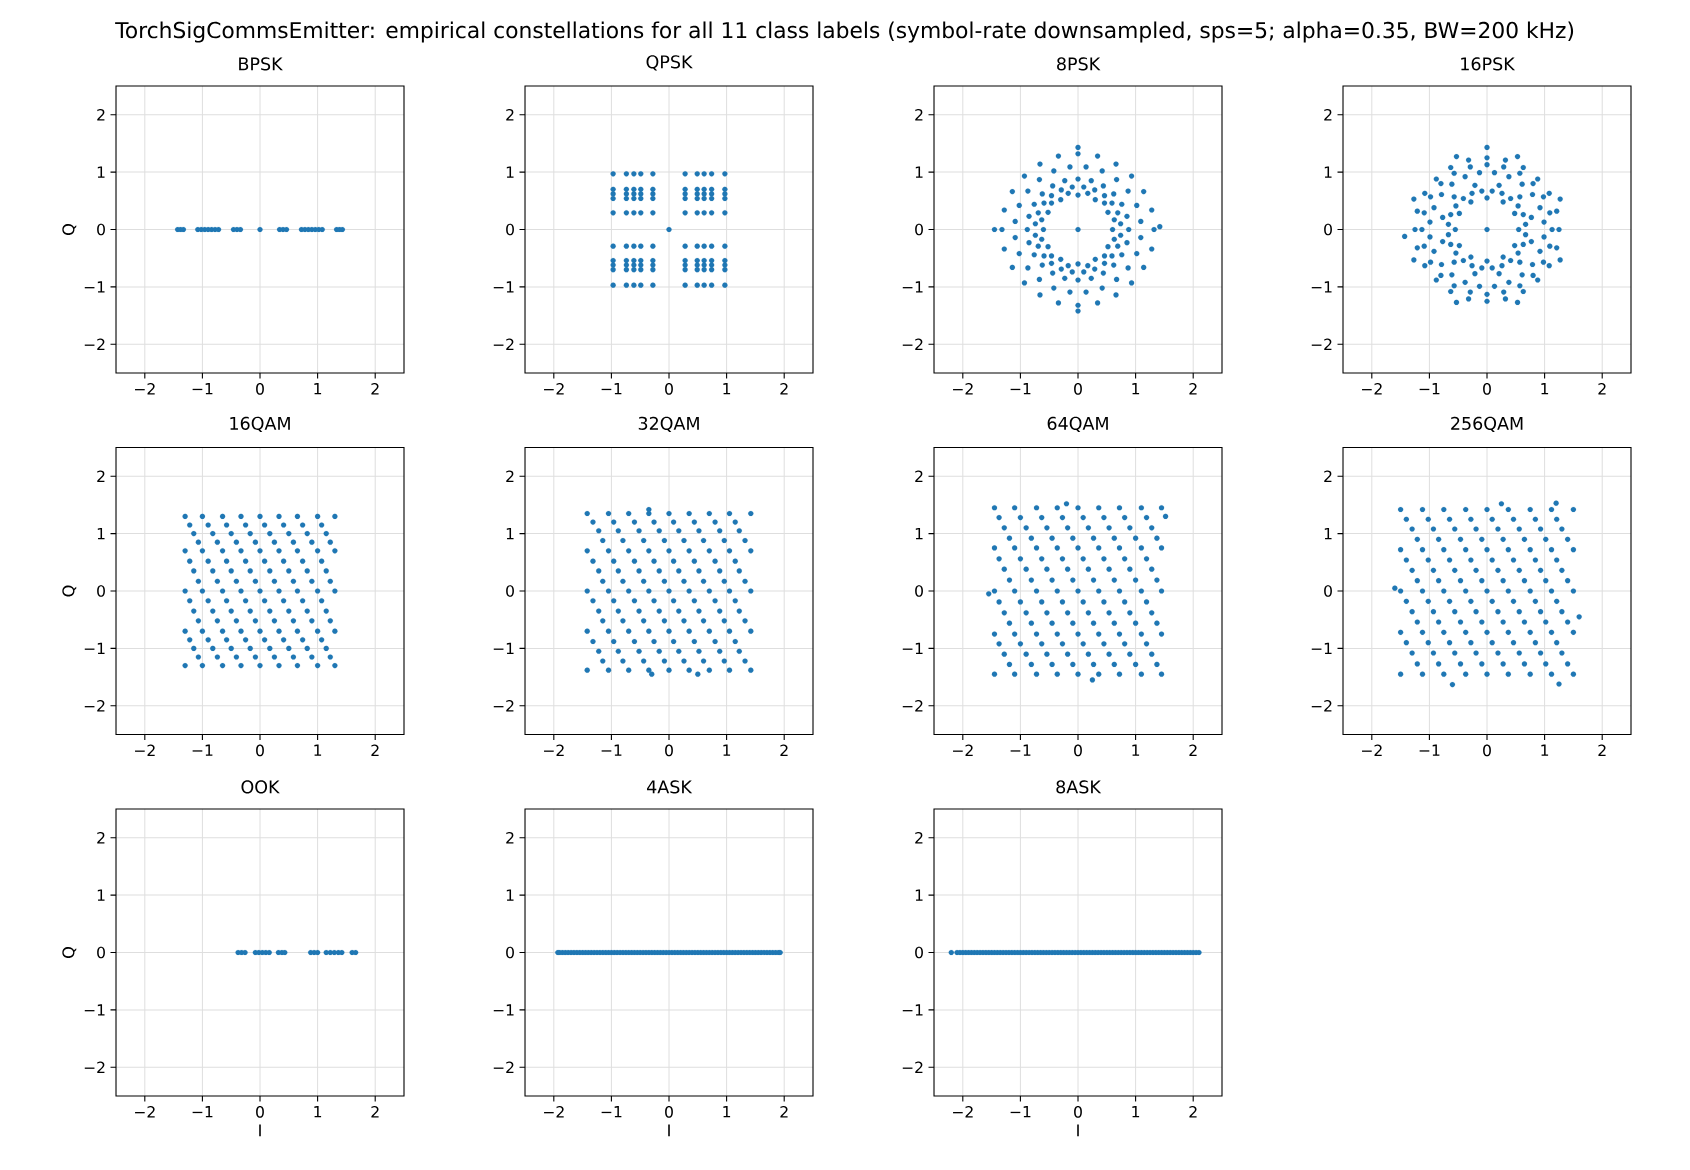  Describe the element at coordinates (1079, 64) in the screenshot. I see `chart-title: 8PSK` at that location.